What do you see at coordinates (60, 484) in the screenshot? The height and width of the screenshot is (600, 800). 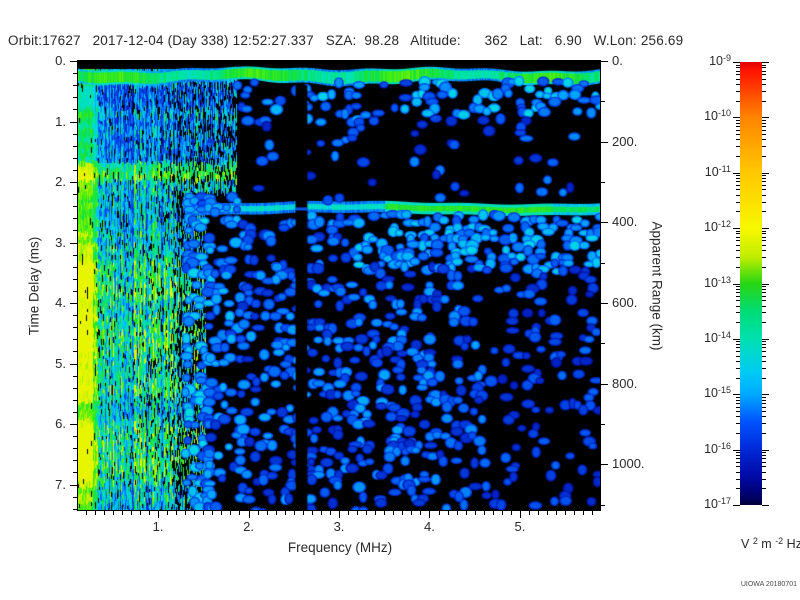 I see `y-tick-label: 7.` at bounding box center [60, 484].